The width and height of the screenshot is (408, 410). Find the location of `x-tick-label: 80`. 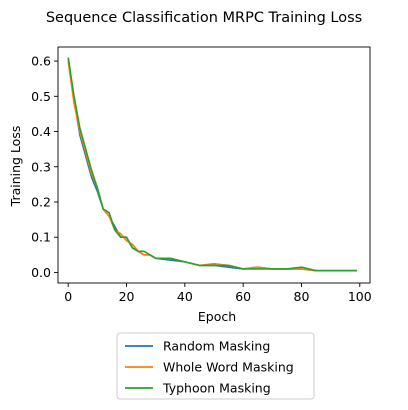

x-tick-label: 80 is located at coordinates (302, 296).